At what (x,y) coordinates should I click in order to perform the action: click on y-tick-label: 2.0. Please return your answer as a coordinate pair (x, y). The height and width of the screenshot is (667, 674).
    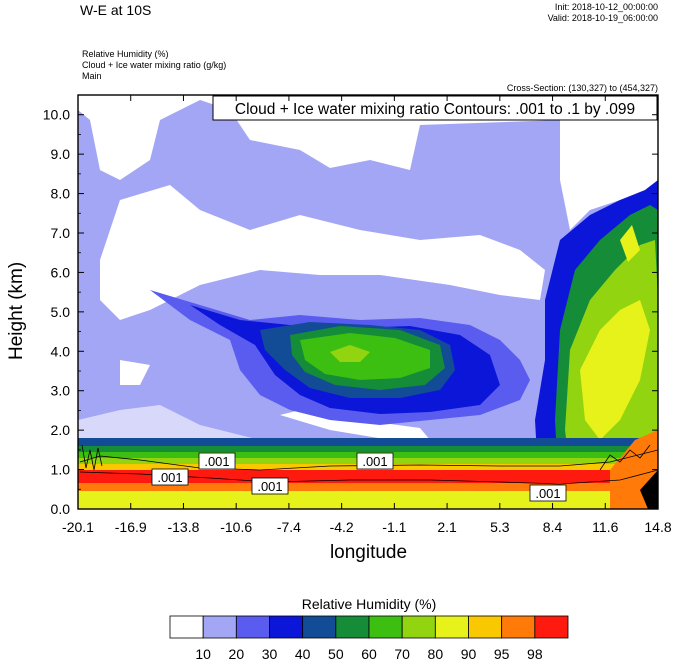
    Looking at the image, I should click on (61, 430).